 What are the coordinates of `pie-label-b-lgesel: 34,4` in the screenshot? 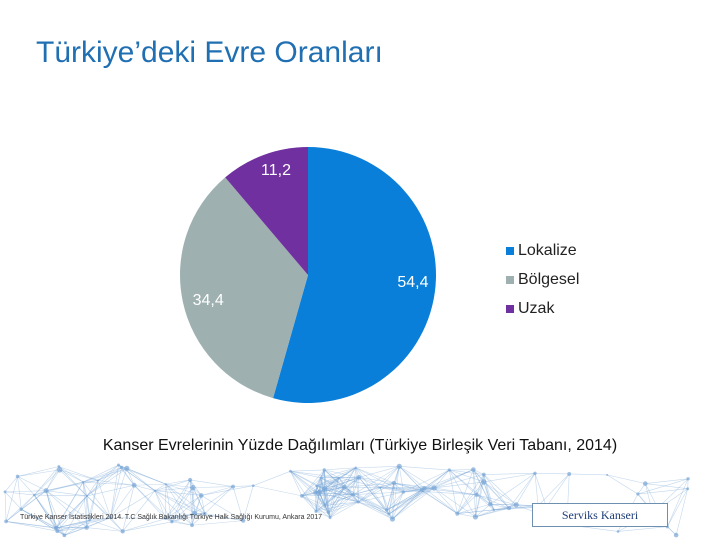 It's located at (208, 300).